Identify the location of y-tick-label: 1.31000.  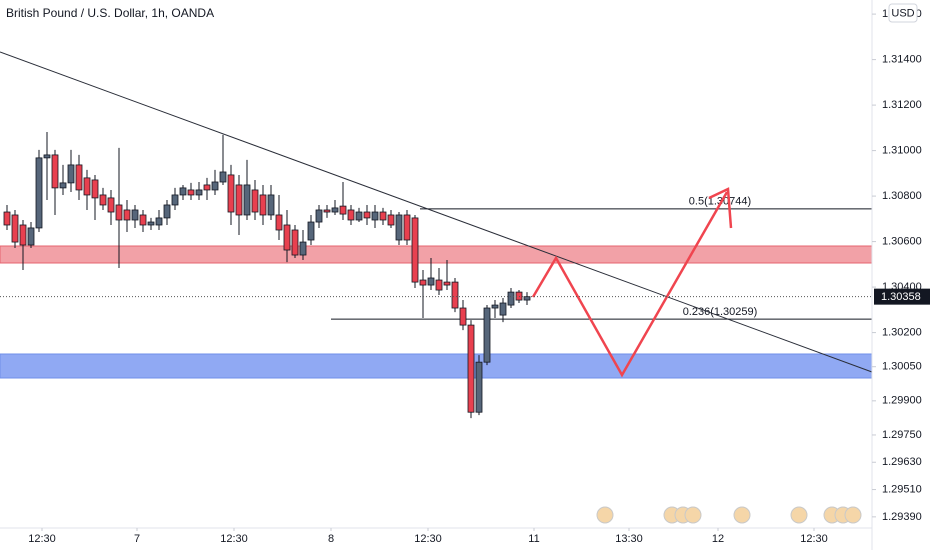
(902, 151).